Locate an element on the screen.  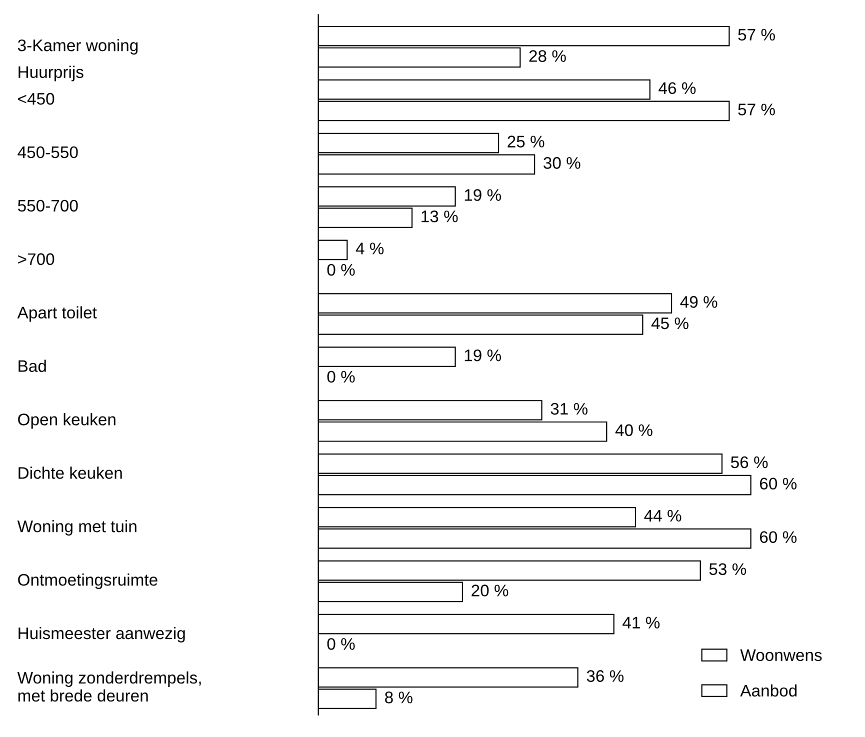
y-tick-label: <450 is located at coordinates (36, 98).